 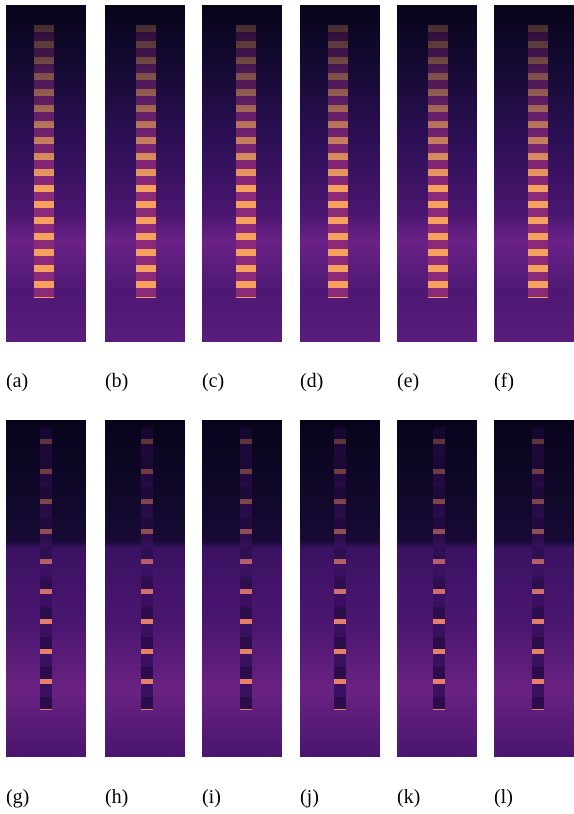 I want to click on panel-label: (c), so click(x=213, y=381).